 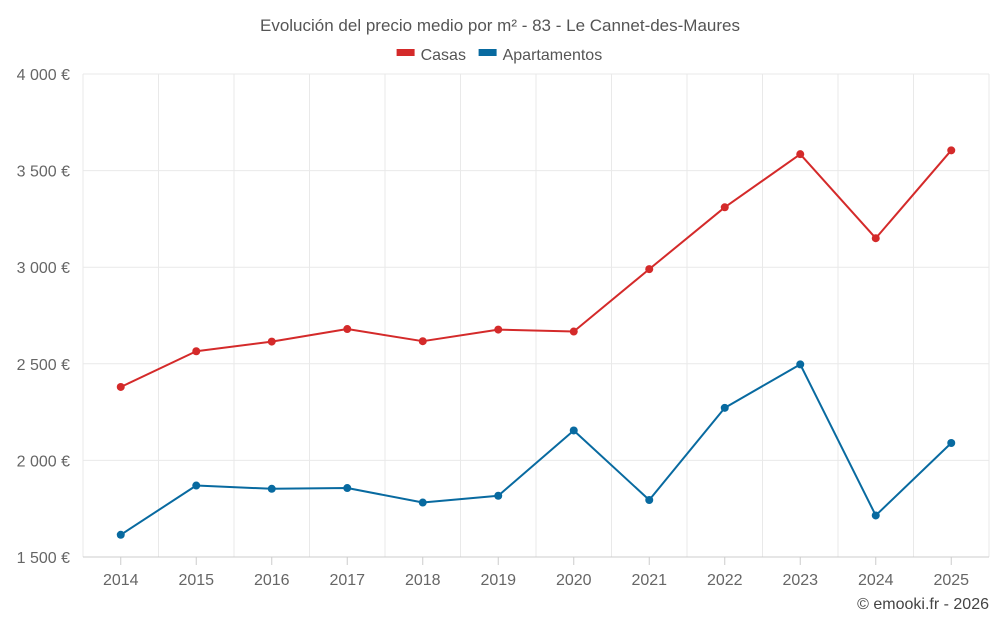 I want to click on x-tick-label: 2025, so click(x=951, y=580).